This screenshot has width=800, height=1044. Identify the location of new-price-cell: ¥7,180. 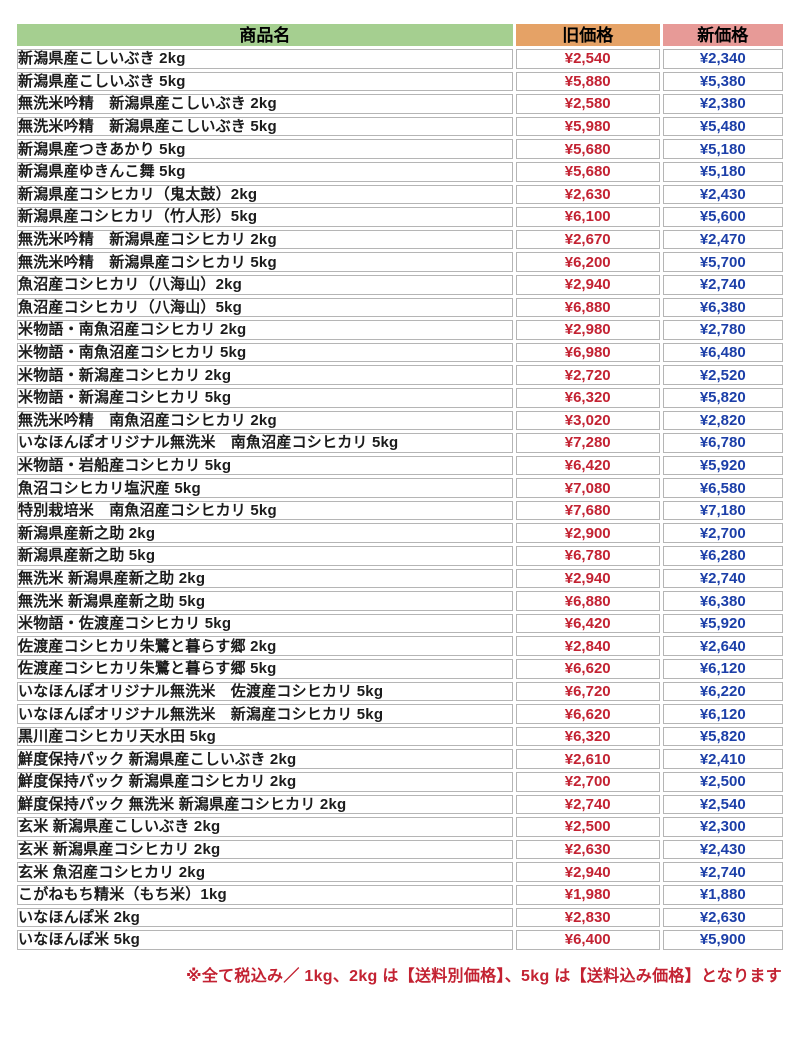
(722, 510).